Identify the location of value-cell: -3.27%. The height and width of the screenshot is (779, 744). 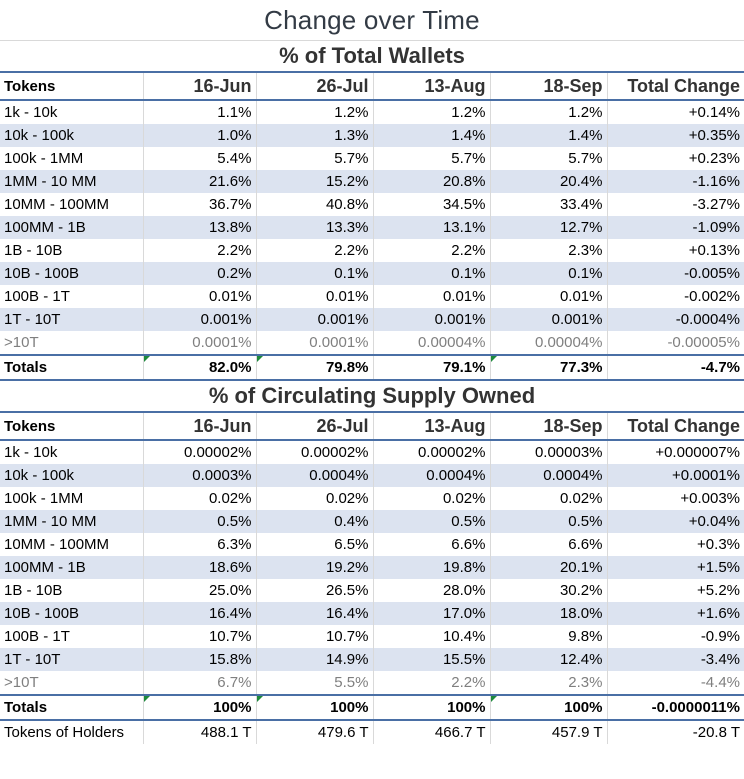
(716, 204).